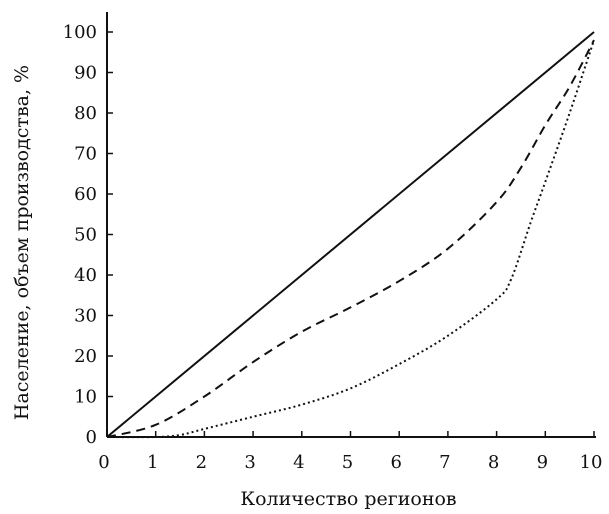 The image size is (609, 514). What do you see at coordinates (347, 462) in the screenshot?
I see `x-tick-label: 5` at bounding box center [347, 462].